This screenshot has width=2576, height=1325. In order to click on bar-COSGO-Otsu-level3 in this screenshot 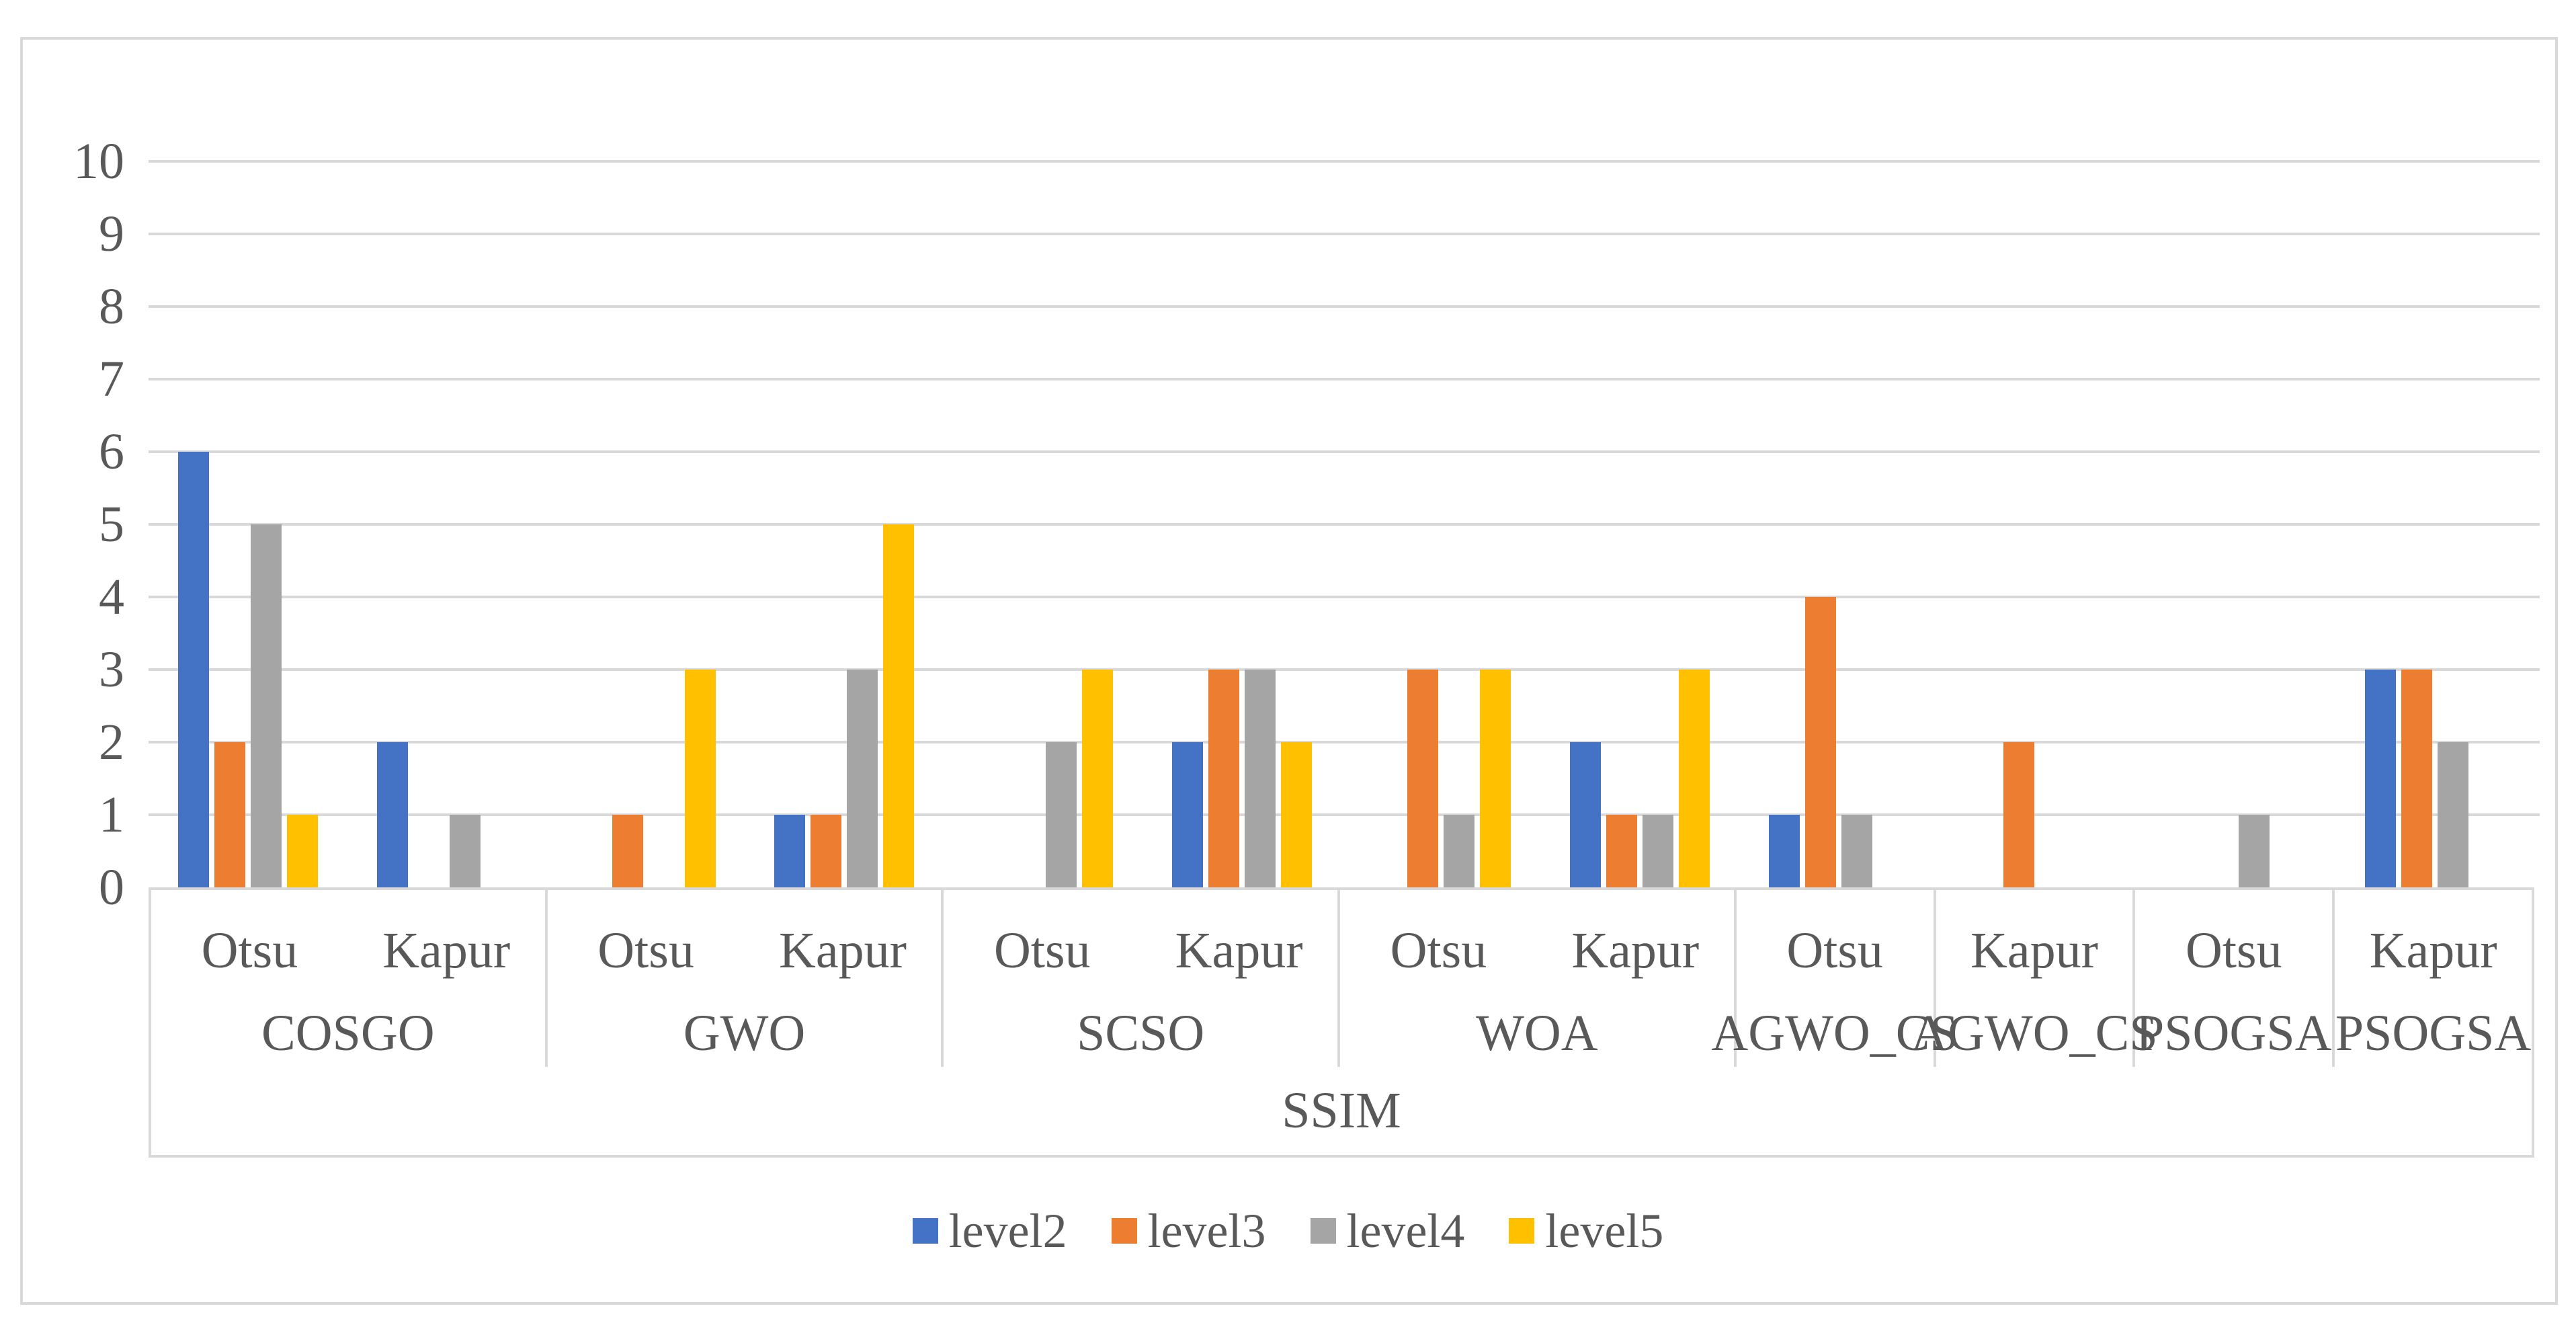, I will do `click(229, 814)`.